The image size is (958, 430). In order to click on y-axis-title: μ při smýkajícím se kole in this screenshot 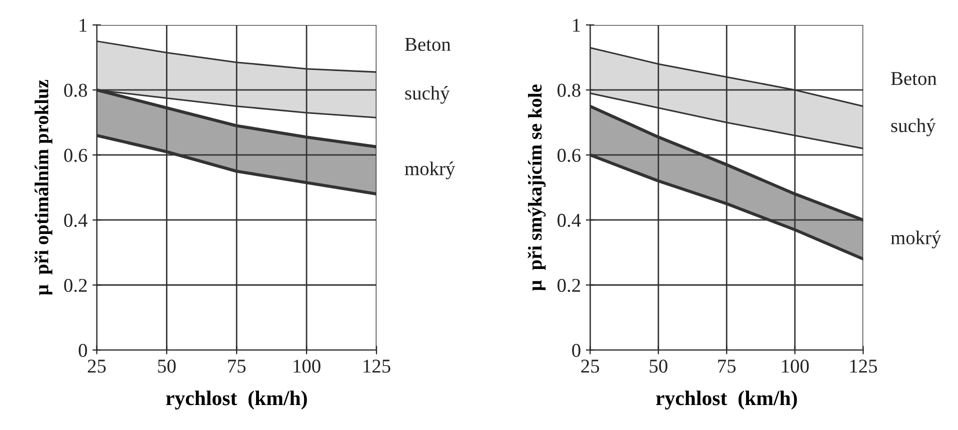, I will do `click(537, 187)`.